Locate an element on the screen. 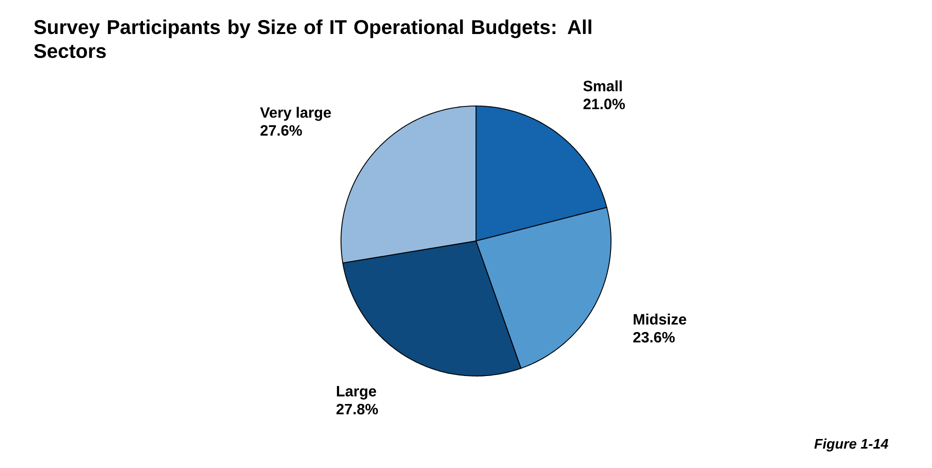 This screenshot has height=468, width=932. data-label: 23.6% is located at coordinates (654, 337).